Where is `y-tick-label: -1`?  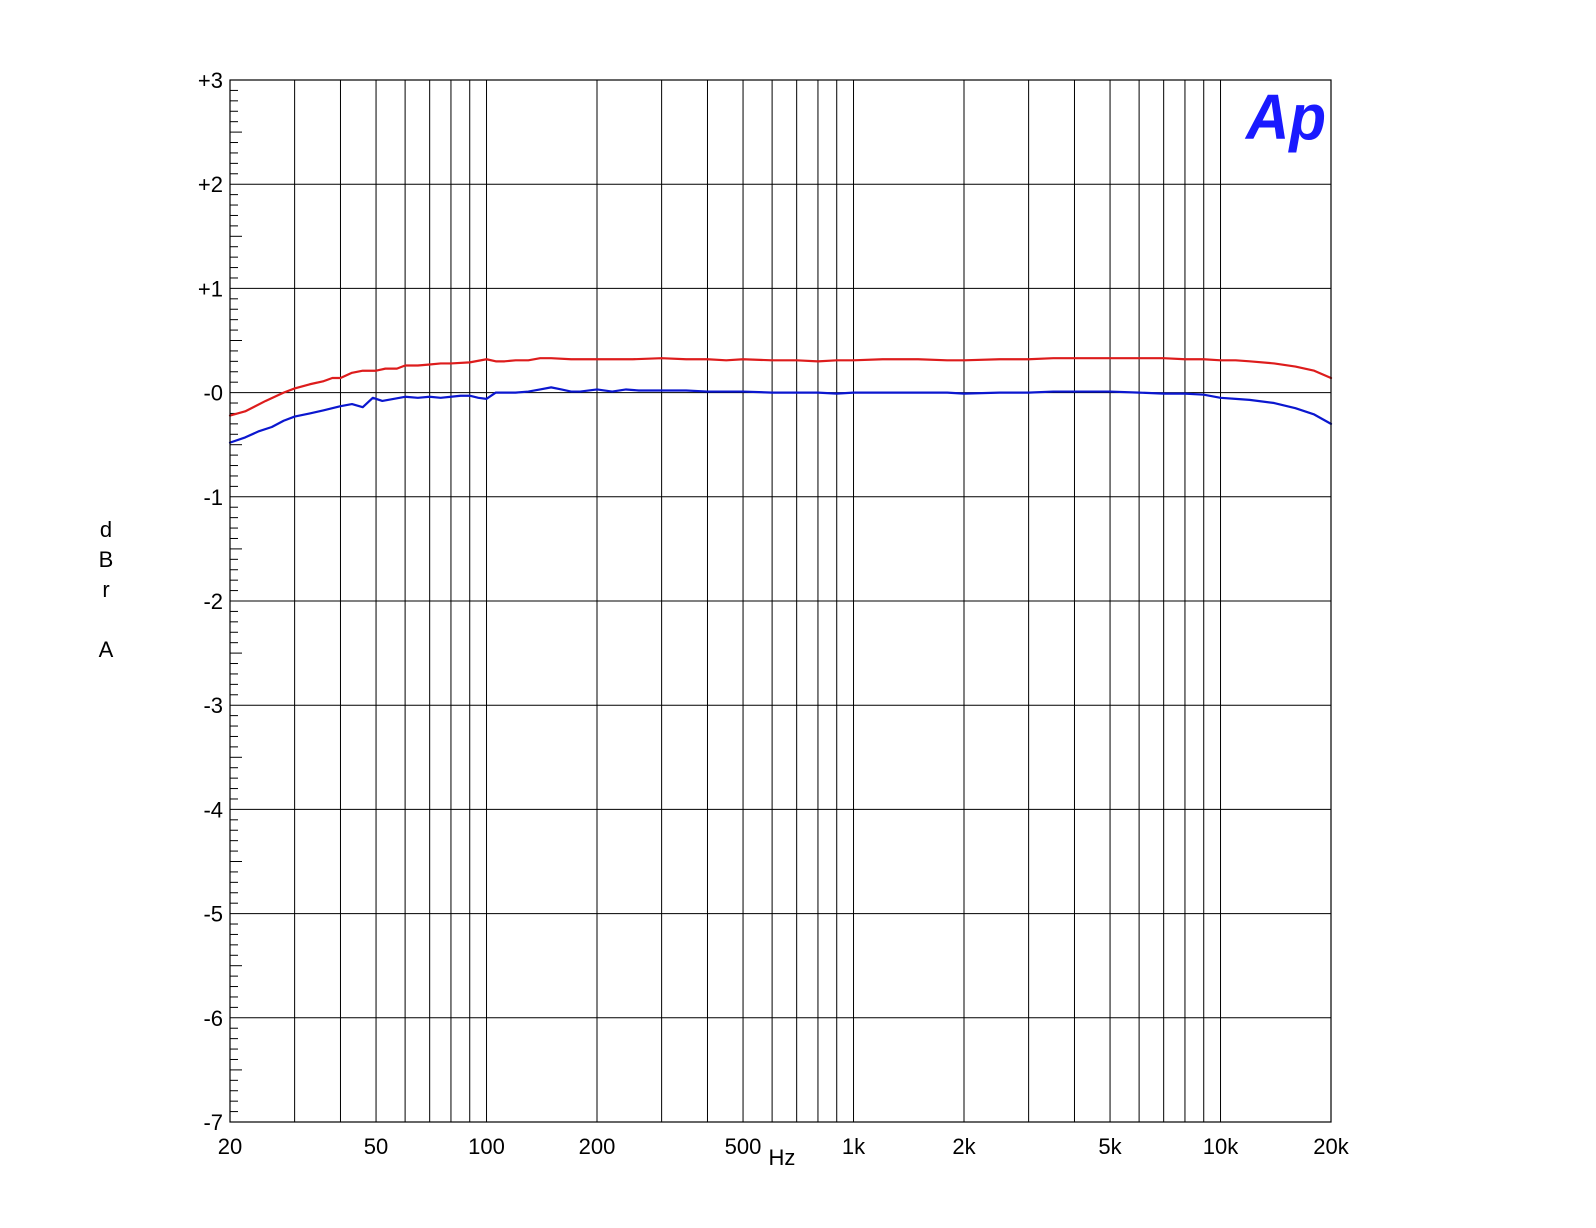
y-tick-label: -1 is located at coordinates (213, 497).